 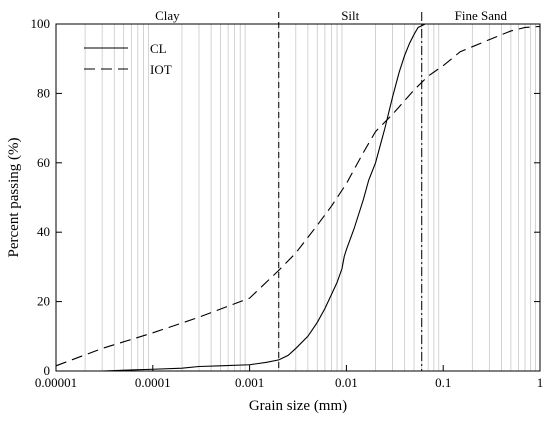 What do you see at coordinates (47, 370) in the screenshot?
I see `y-tick-label: 0` at bounding box center [47, 370].